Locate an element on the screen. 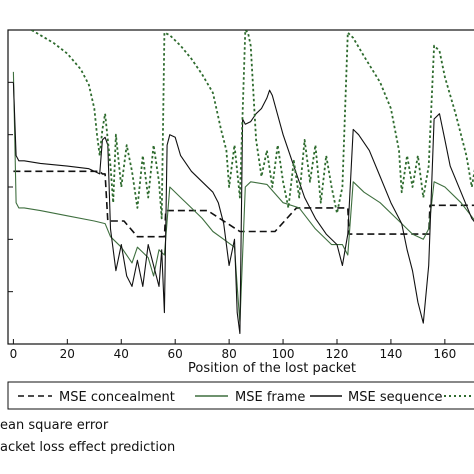 The height and width of the screenshot is (474, 474). x-tick-label: 80 is located at coordinates (228, 354).